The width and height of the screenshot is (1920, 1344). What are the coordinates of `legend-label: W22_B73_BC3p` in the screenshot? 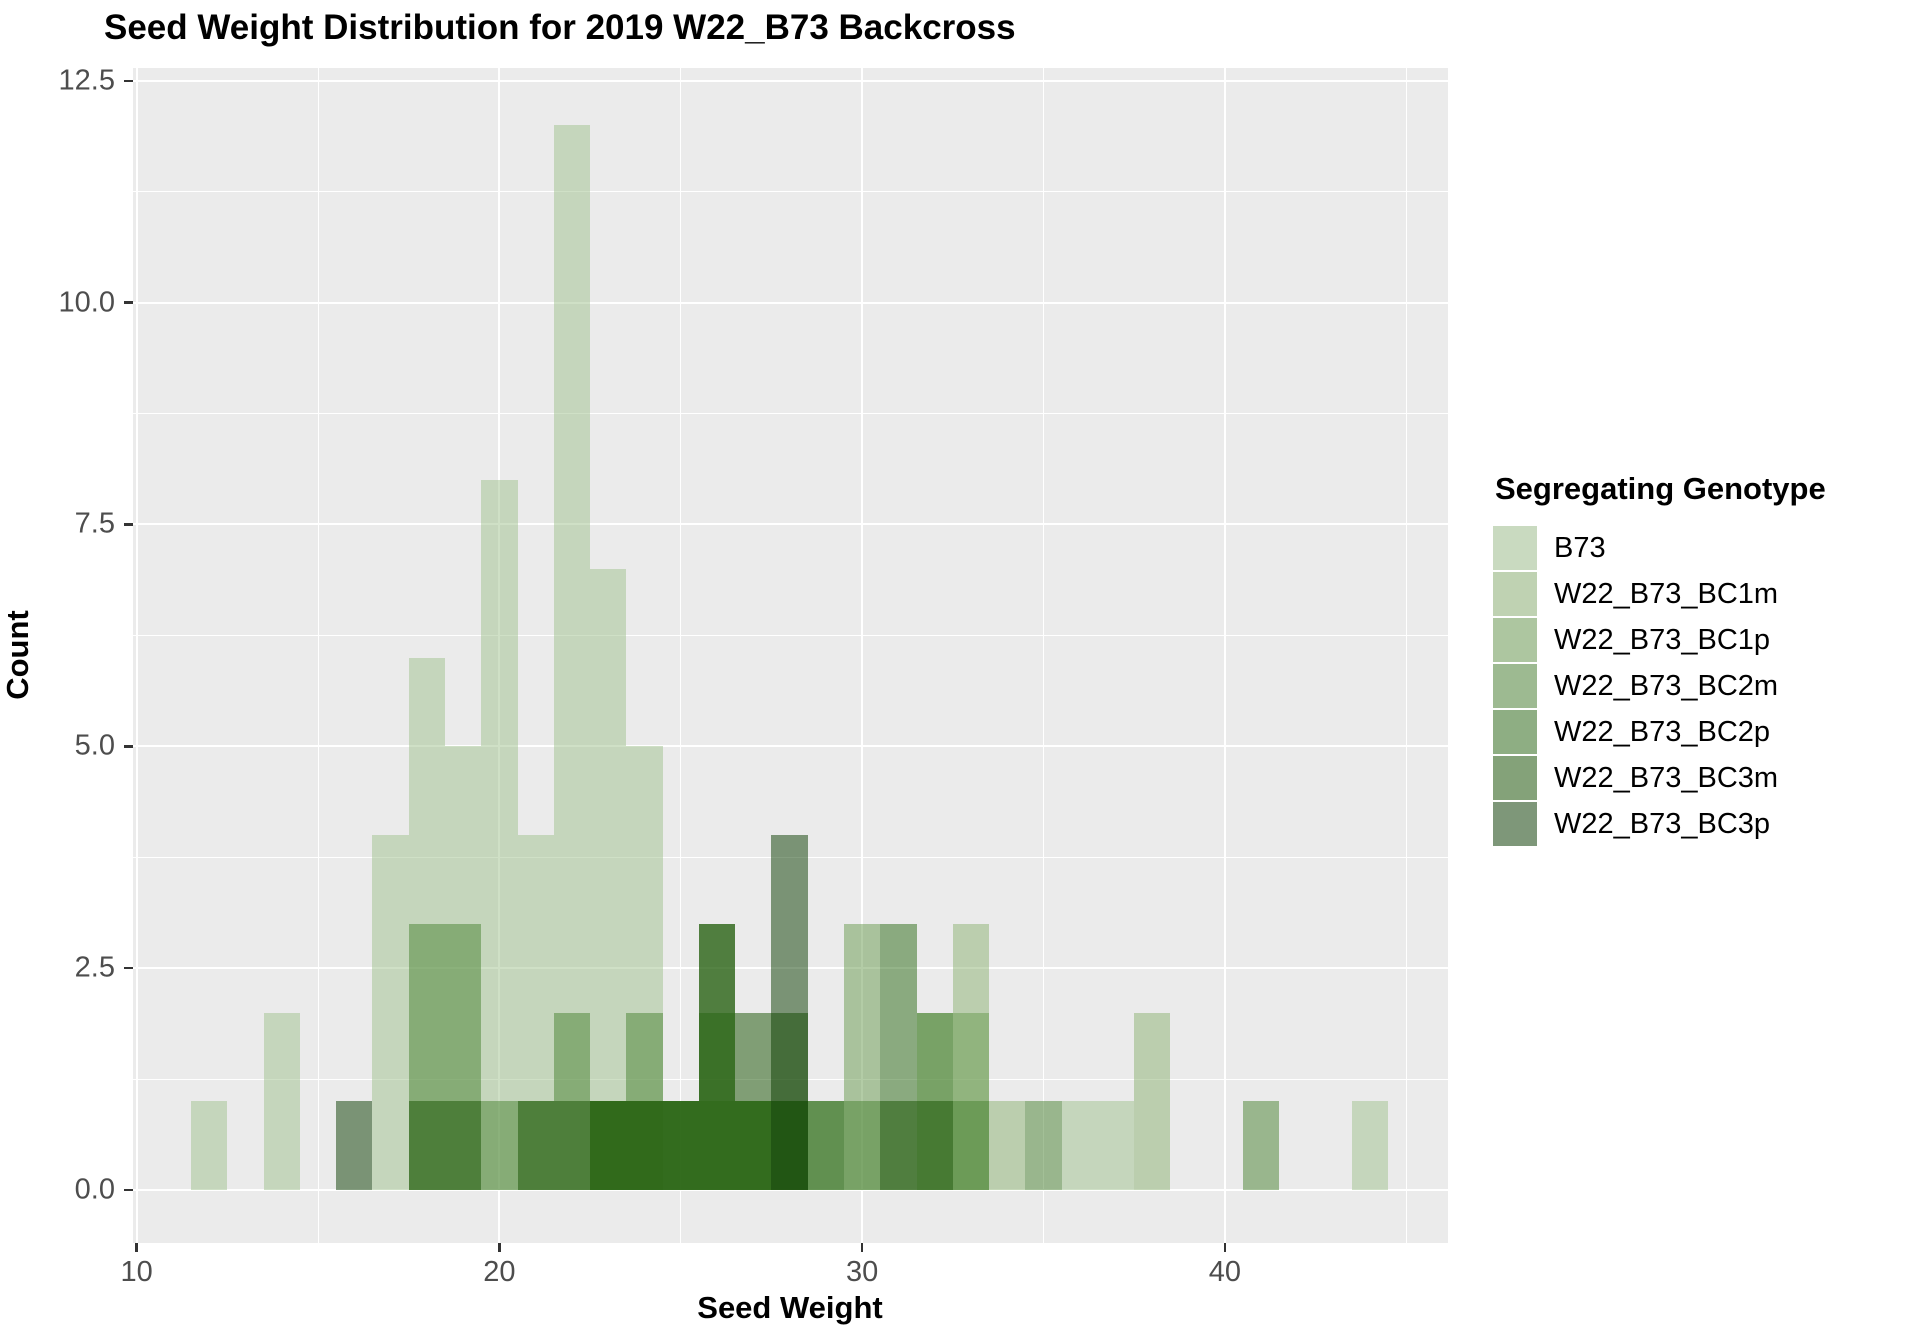 It's located at (1662, 823).